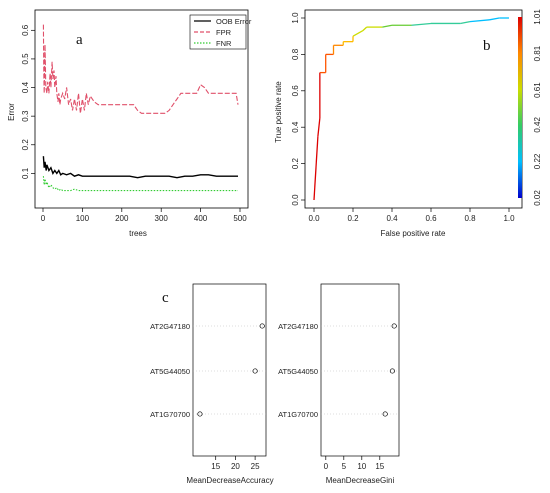 The height and width of the screenshot is (493, 550). Describe the element at coordinates (138, 233) in the screenshot. I see `panel-a-x-label: trees` at that location.